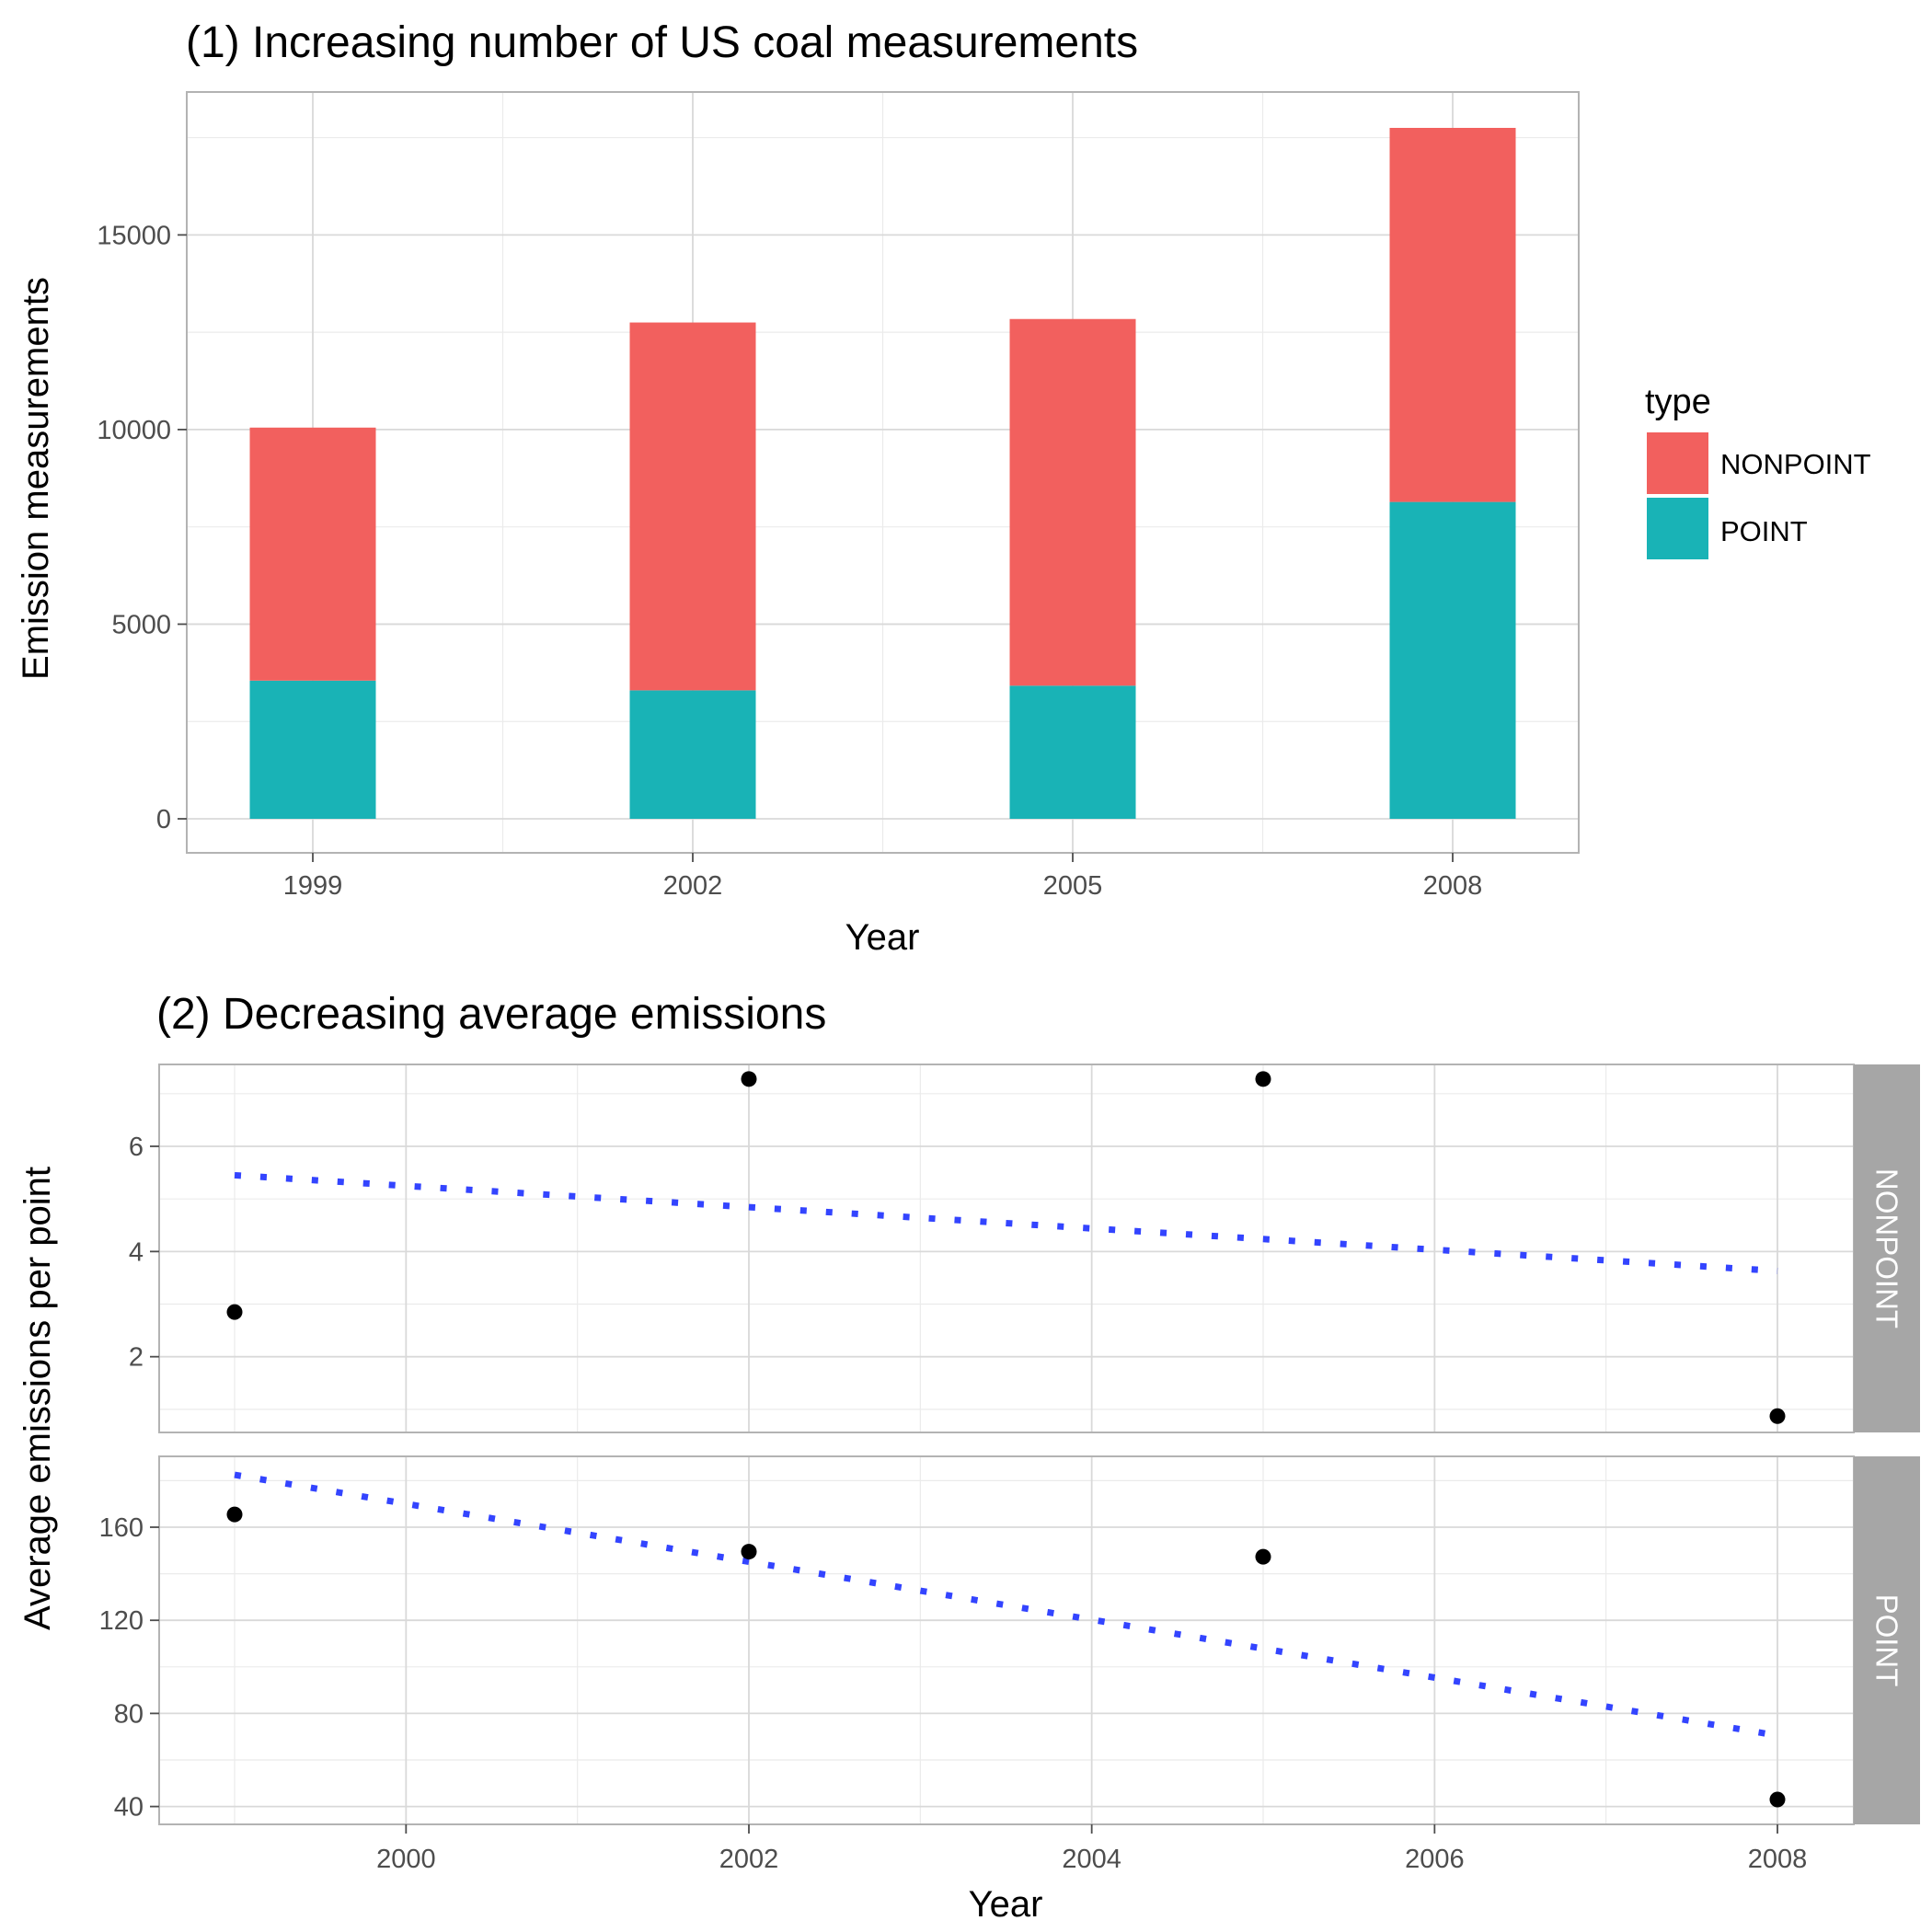 The width and height of the screenshot is (1932, 1932). What do you see at coordinates (1677, 463) in the screenshot?
I see `legend-swatch-nonpoint` at bounding box center [1677, 463].